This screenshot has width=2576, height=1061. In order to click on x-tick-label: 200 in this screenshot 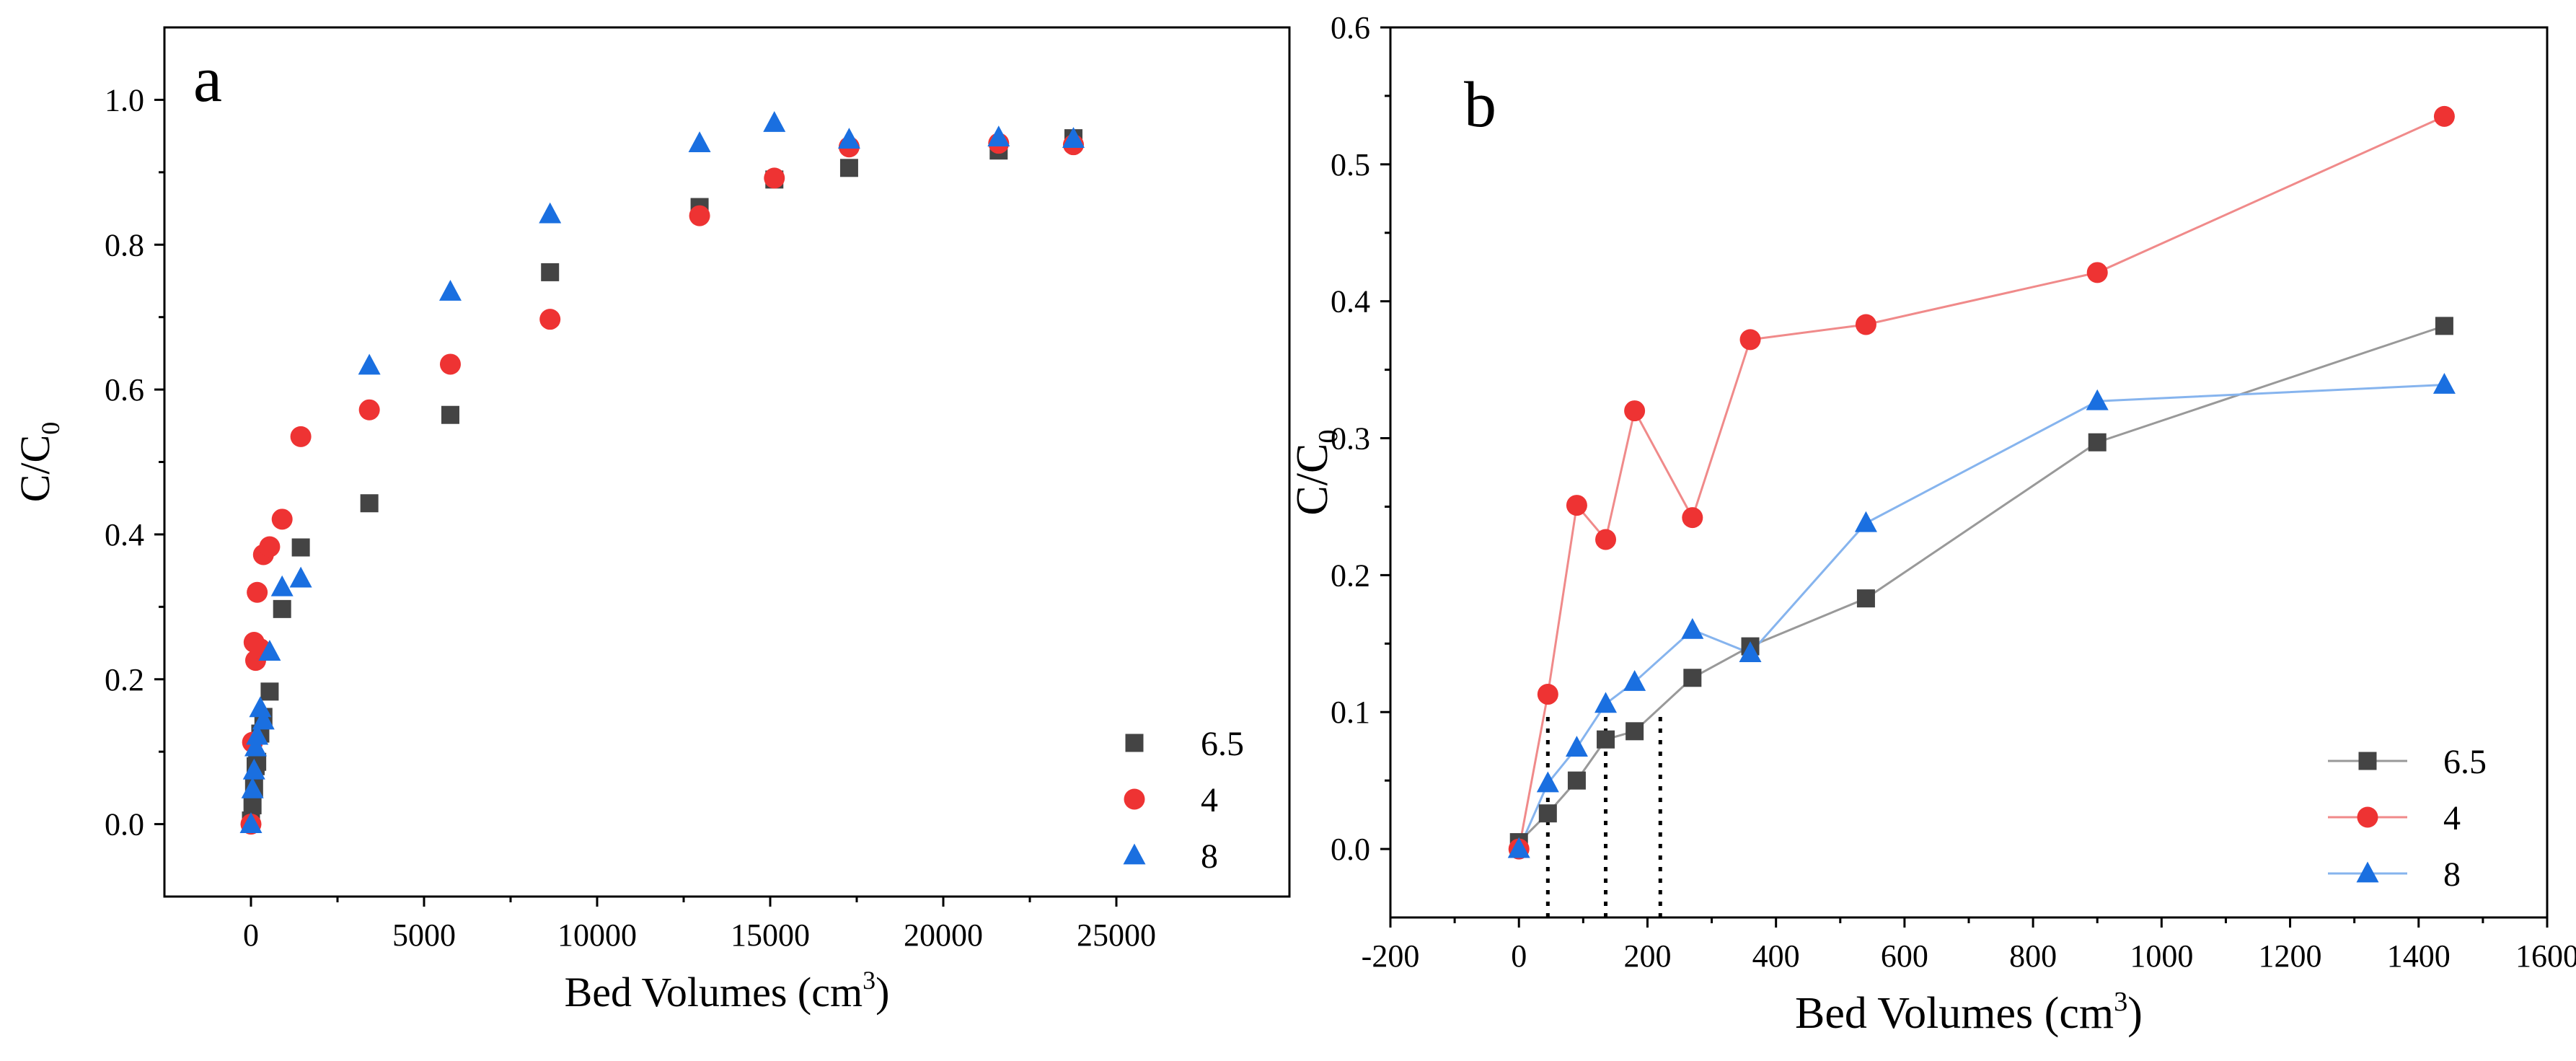, I will do `click(1647, 956)`.